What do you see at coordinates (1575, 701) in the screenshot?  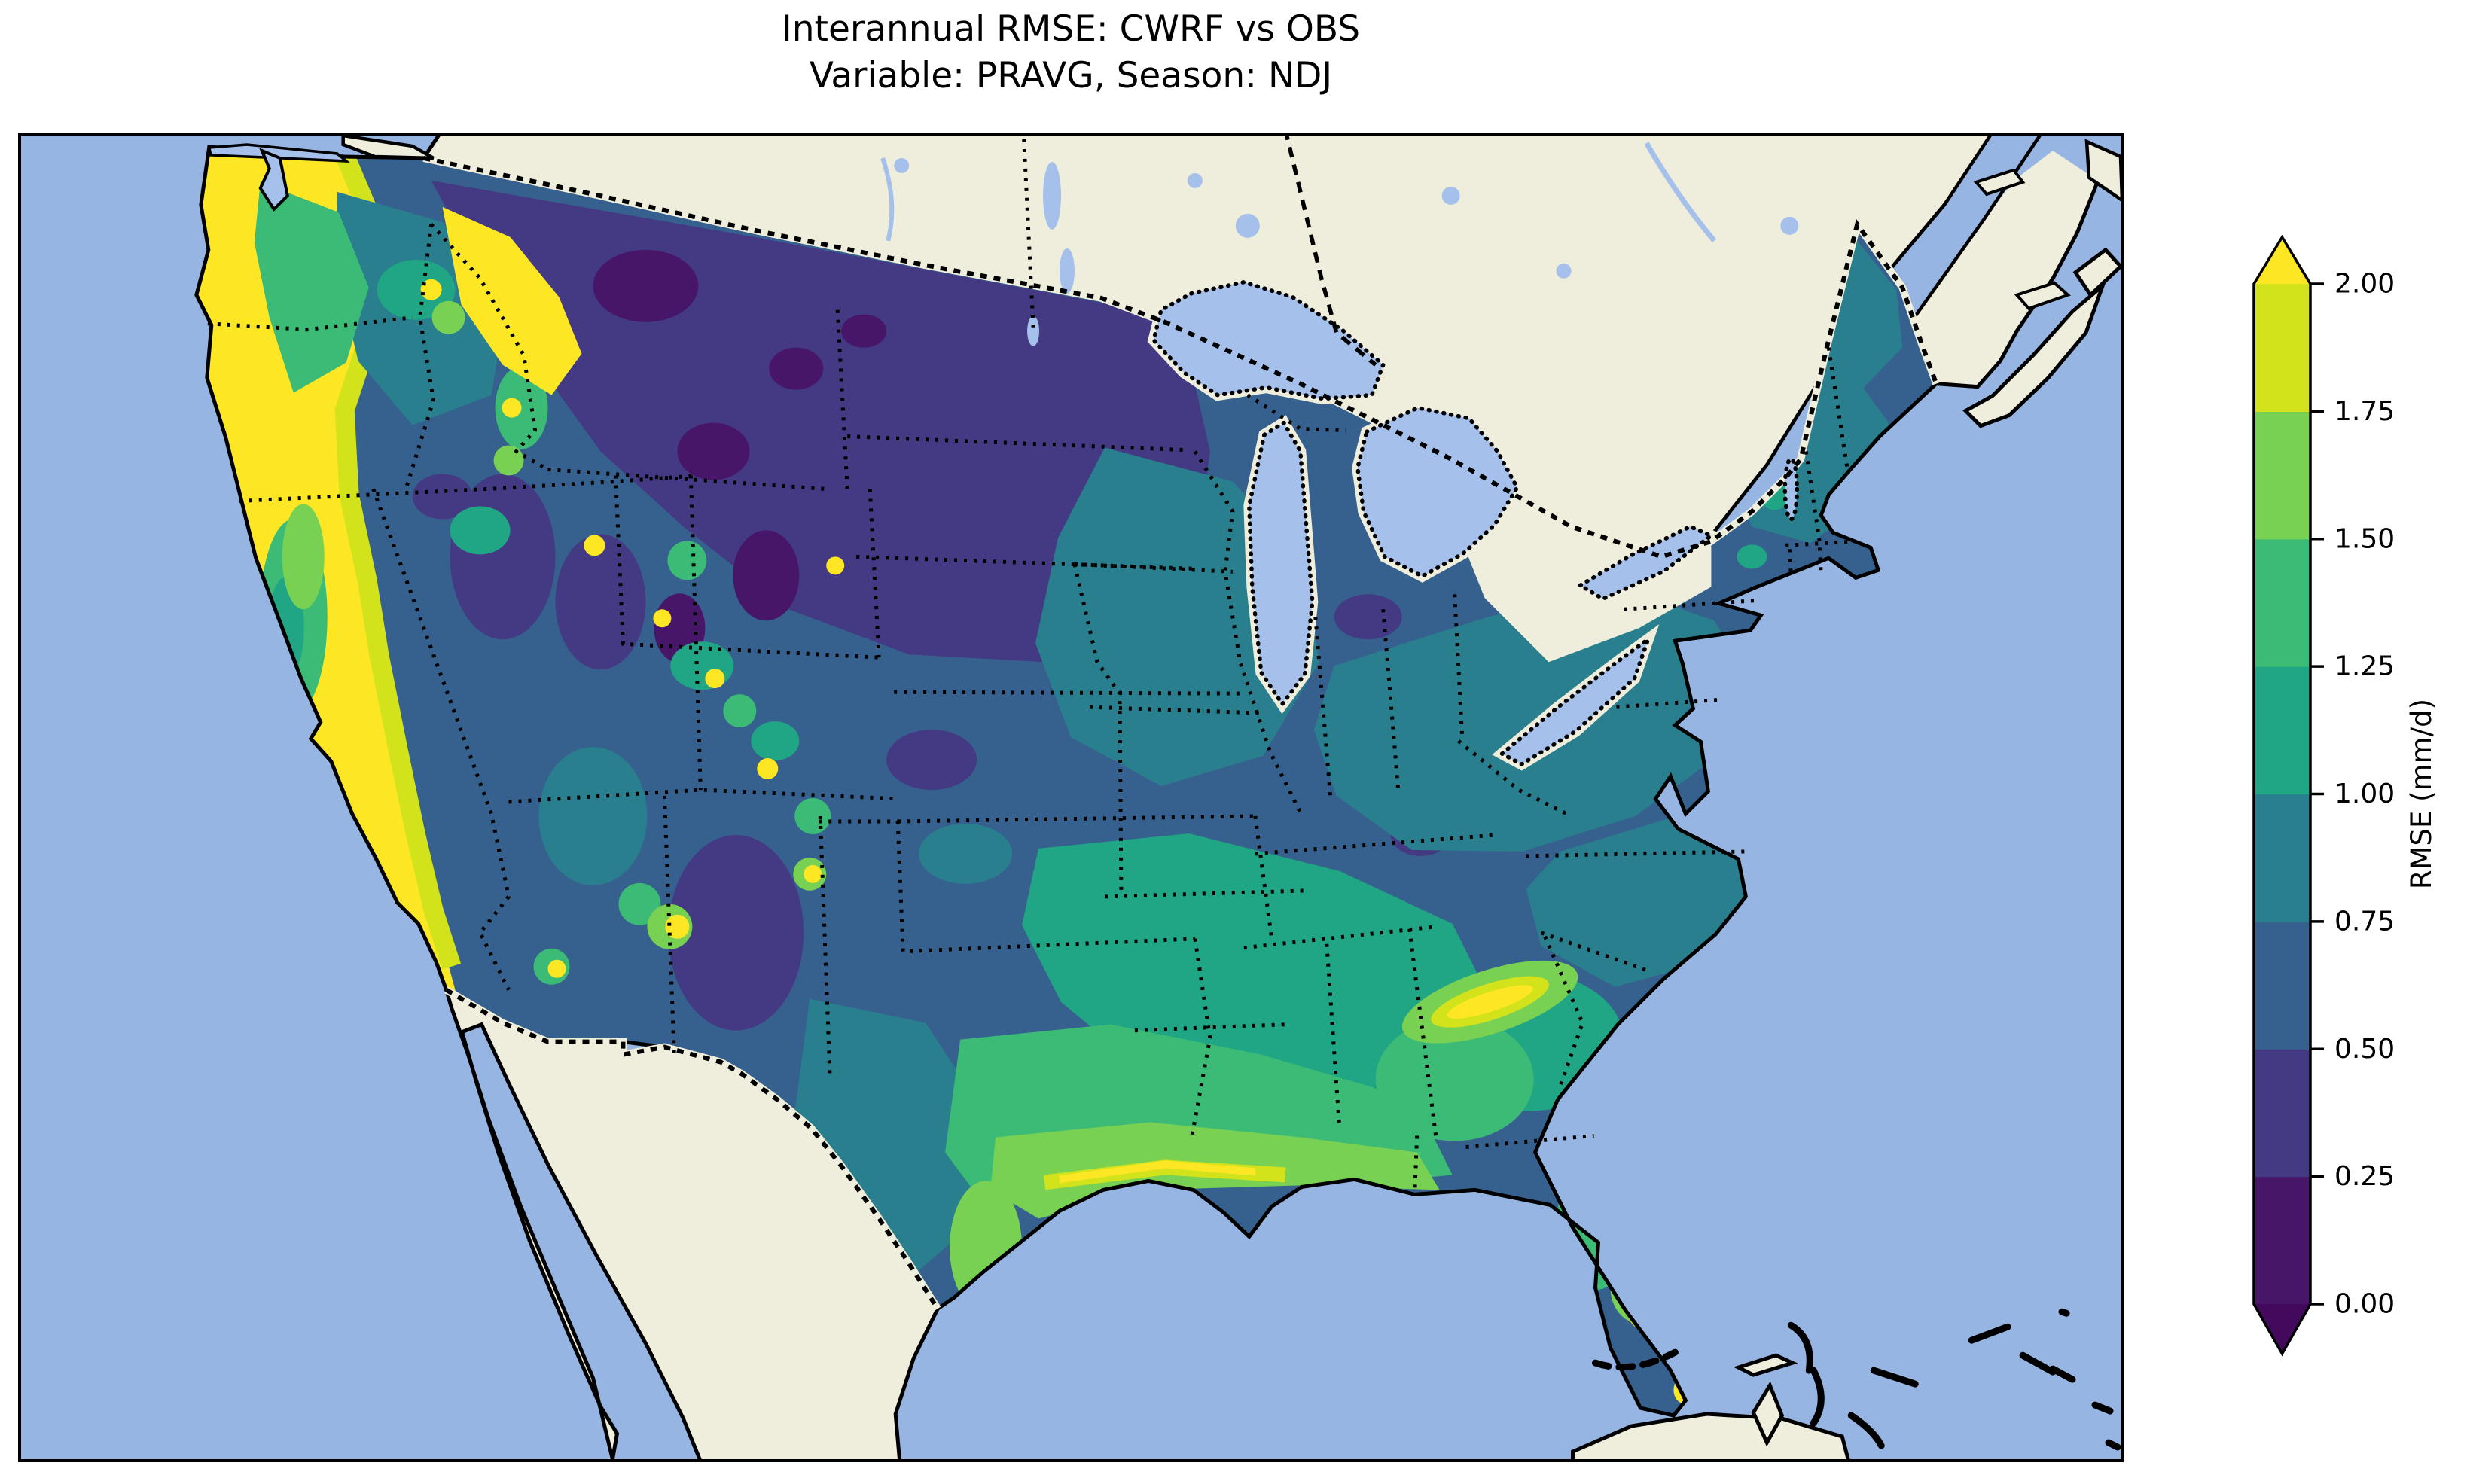 I see `lake-erie` at bounding box center [1575, 701].